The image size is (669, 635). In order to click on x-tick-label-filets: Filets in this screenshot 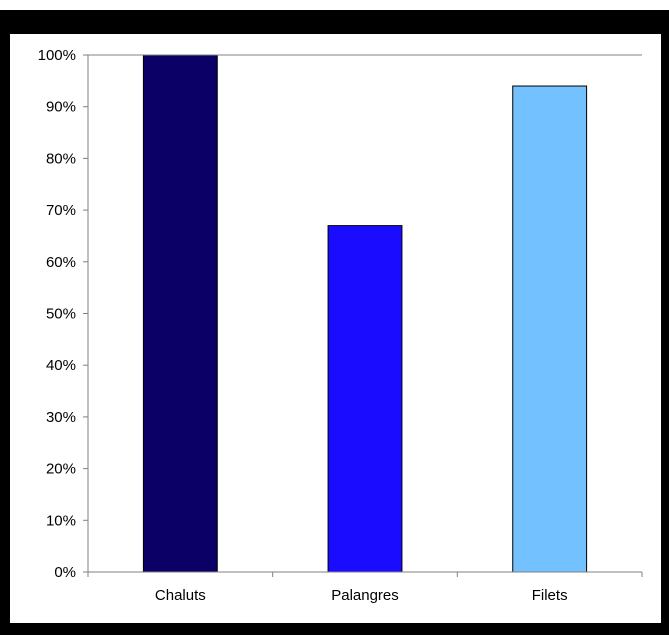, I will do `click(550, 595)`.